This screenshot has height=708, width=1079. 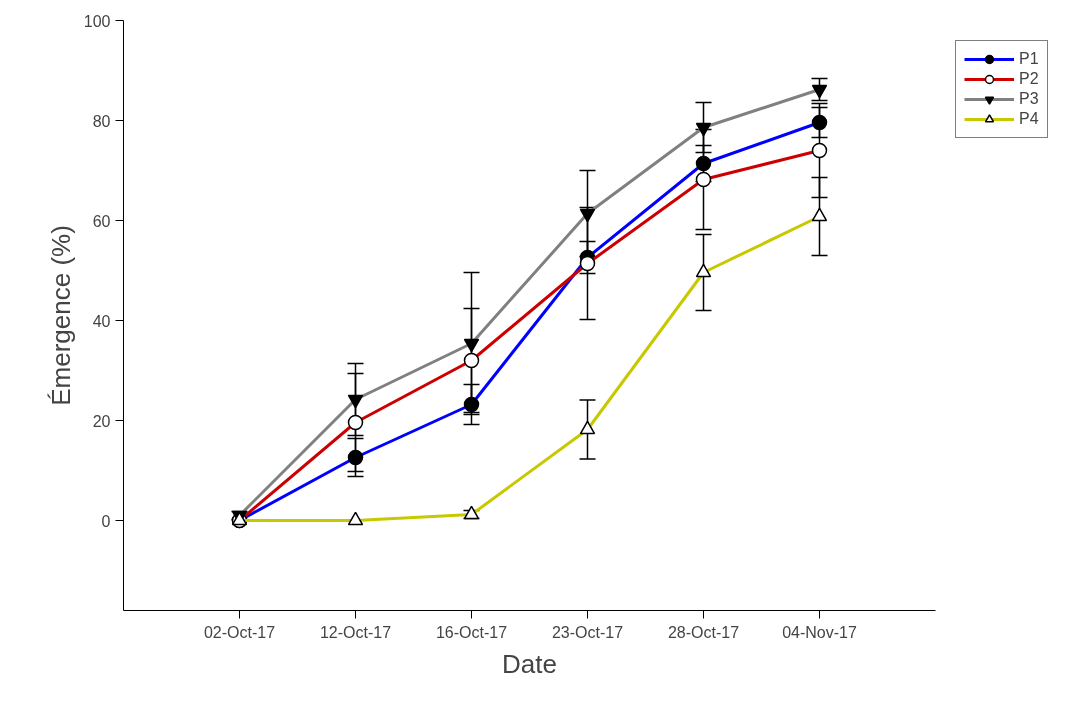 I want to click on x-tick-label: 02-Oct-17, so click(x=239, y=632).